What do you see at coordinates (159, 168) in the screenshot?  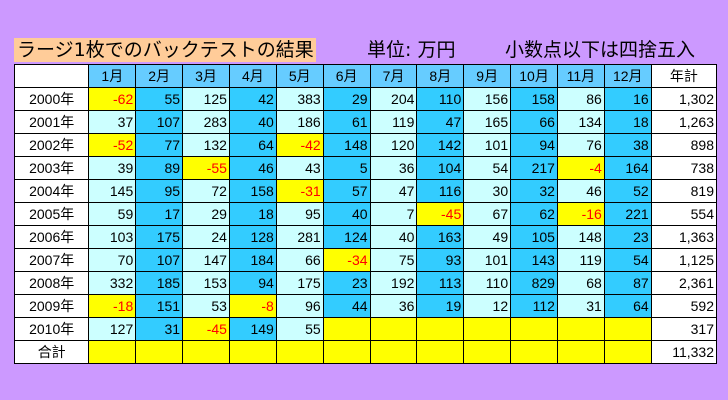 I see `monthly-value-cell: 89` at bounding box center [159, 168].